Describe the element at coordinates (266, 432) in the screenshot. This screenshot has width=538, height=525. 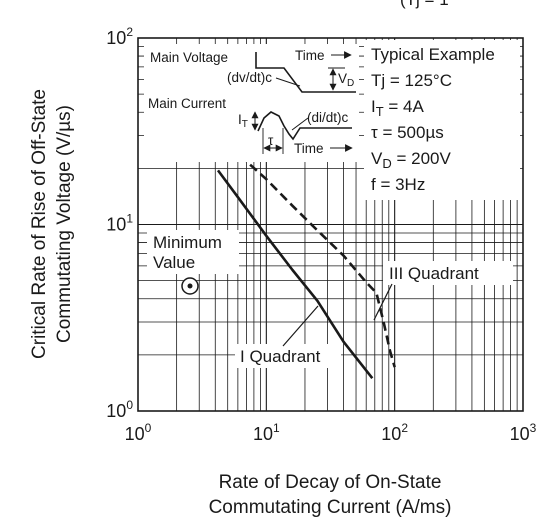
I see `x-tick-label: 10¹` at that location.